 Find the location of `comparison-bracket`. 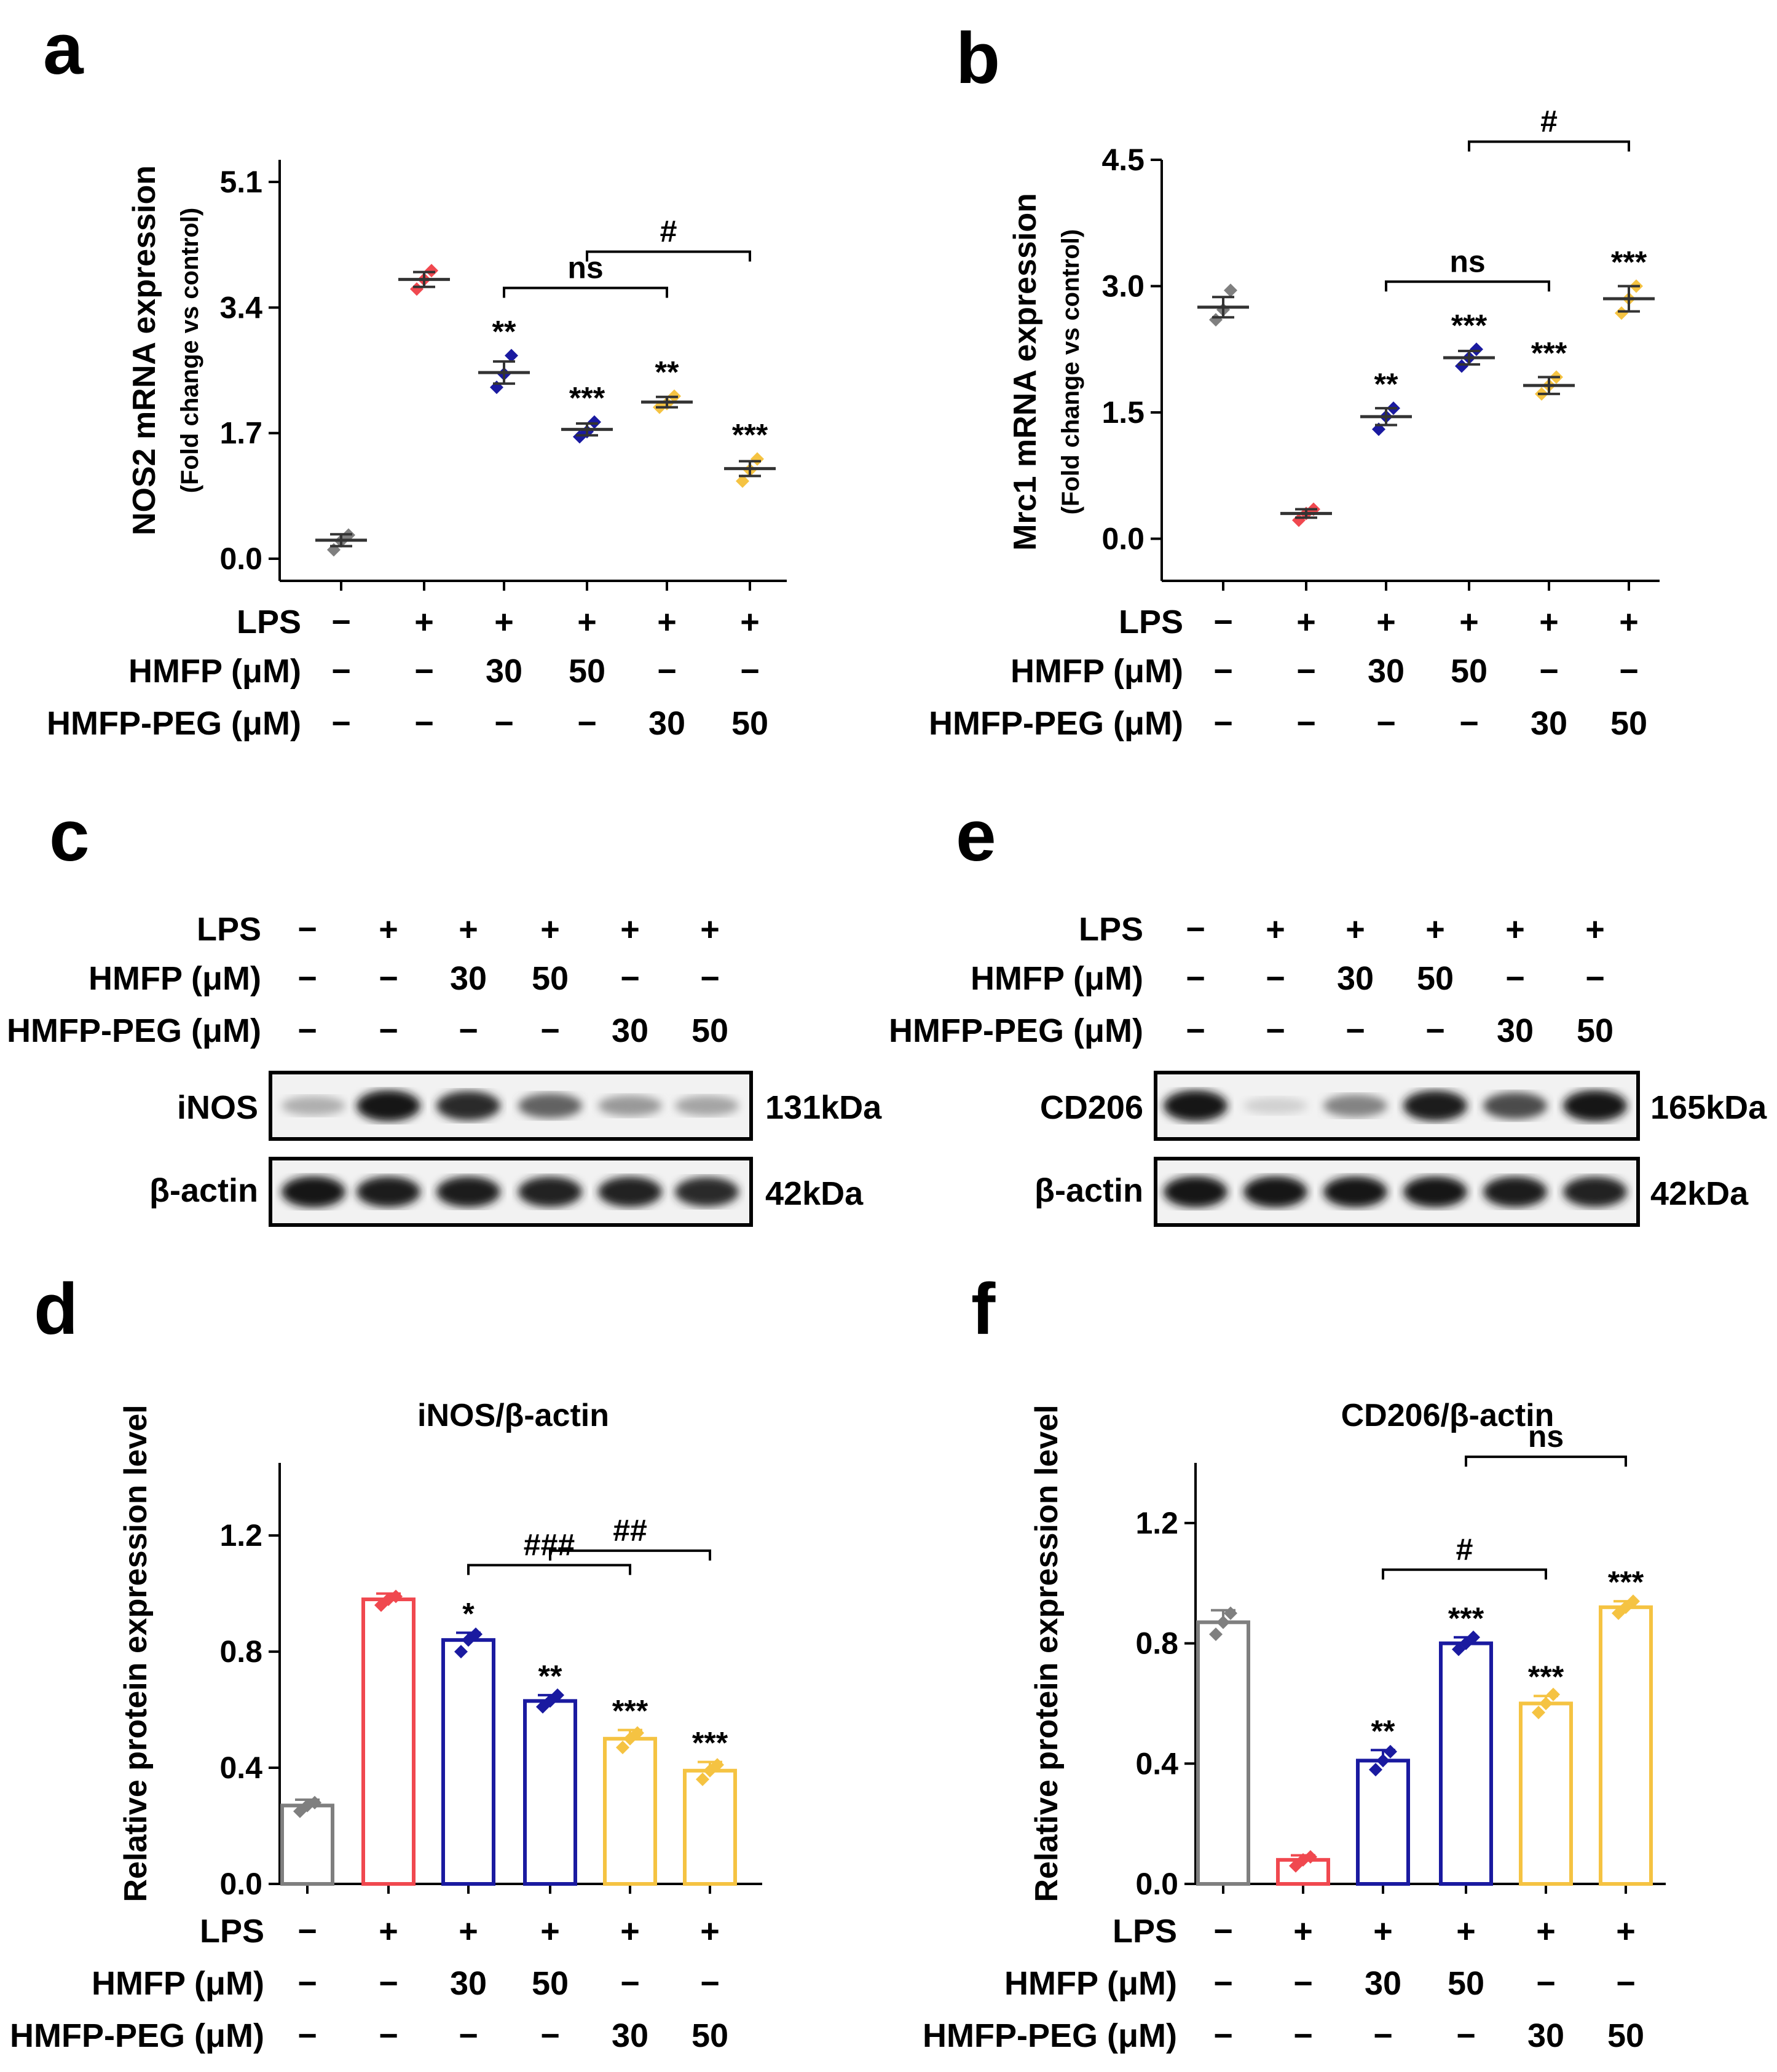

comparison-bracket is located at coordinates (669, 256).